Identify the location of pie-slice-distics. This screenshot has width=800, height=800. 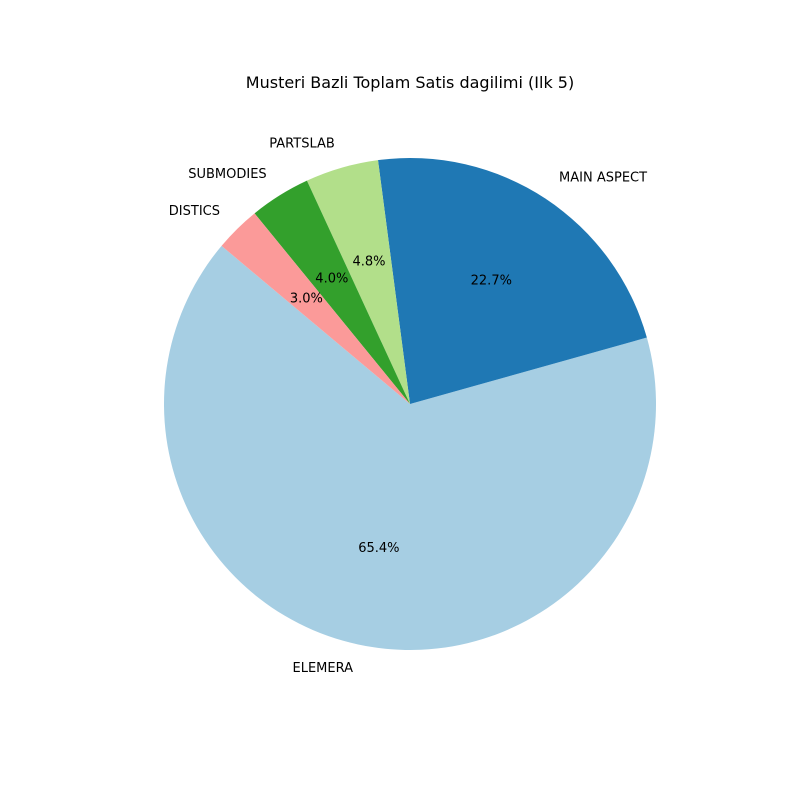
(315, 308).